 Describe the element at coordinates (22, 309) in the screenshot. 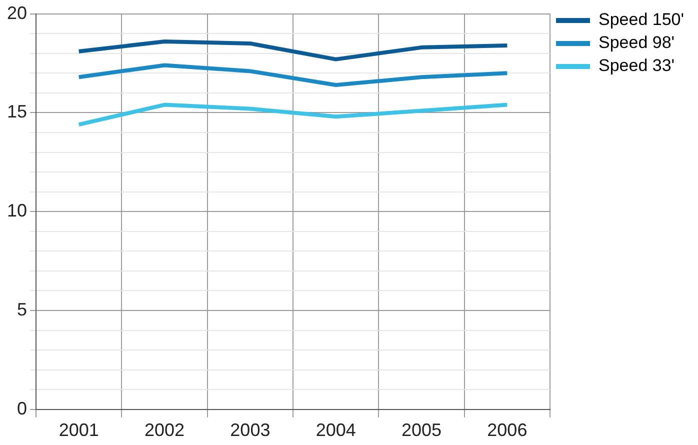

I see `y-tick-label: 5` at that location.